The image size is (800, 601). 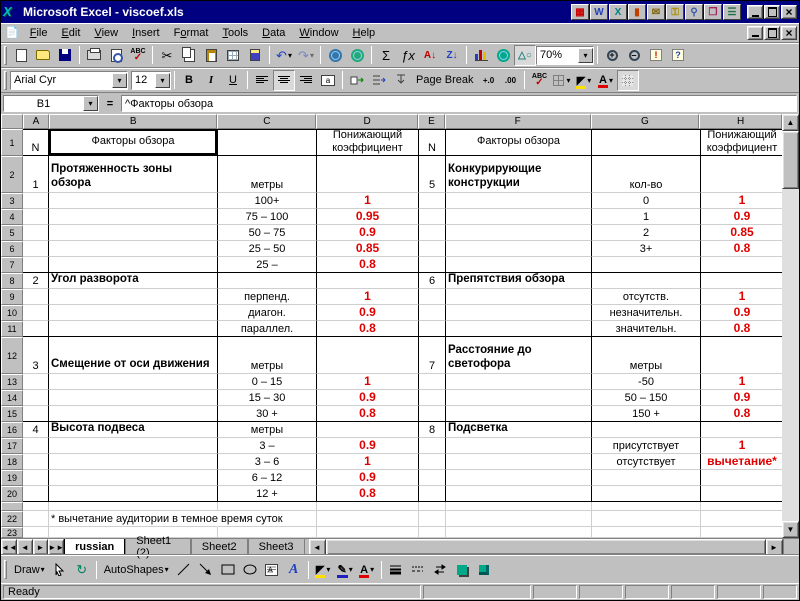 I want to click on rectangle-tool-button, so click(x=228, y=569).